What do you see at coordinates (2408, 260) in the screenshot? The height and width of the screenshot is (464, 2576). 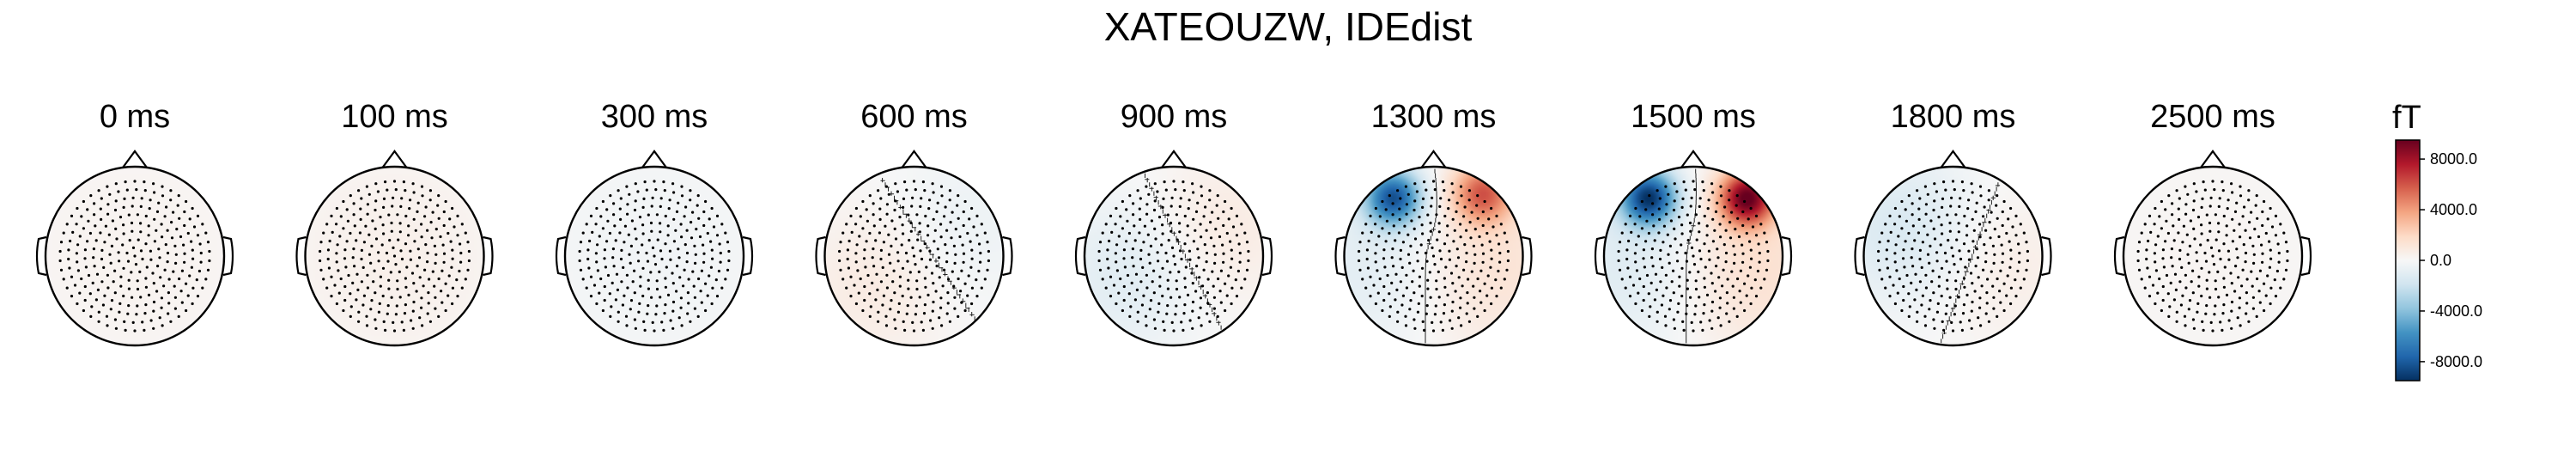 I see `colorbar-gradient` at bounding box center [2408, 260].